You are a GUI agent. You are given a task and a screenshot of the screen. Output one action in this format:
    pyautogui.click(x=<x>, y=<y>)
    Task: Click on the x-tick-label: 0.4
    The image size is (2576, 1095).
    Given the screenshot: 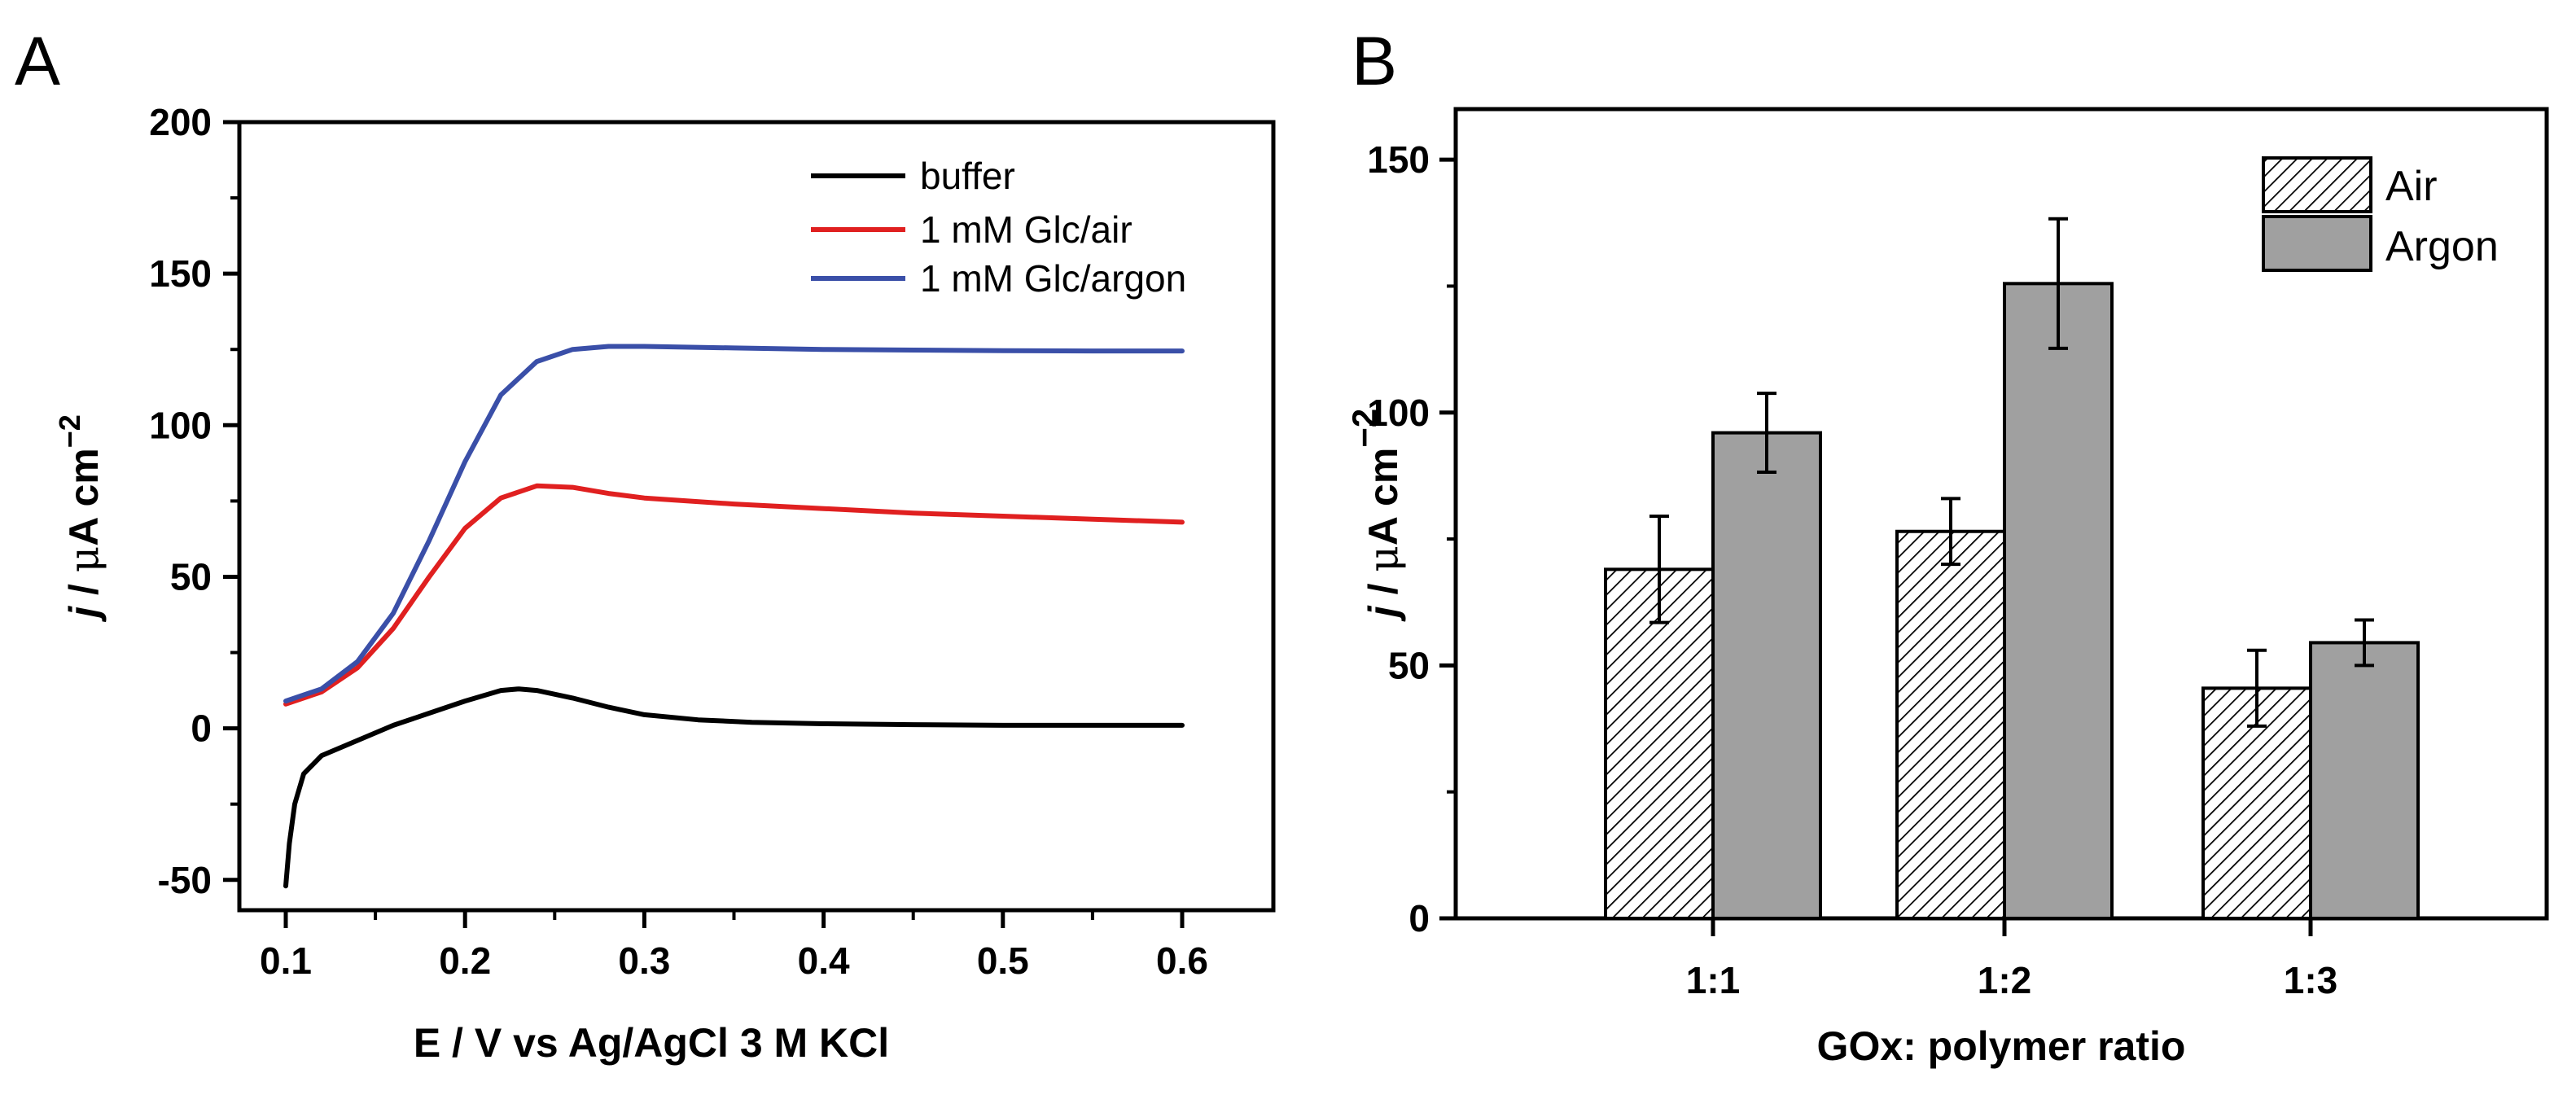 What is the action you would take?
    pyautogui.click(x=824, y=961)
    